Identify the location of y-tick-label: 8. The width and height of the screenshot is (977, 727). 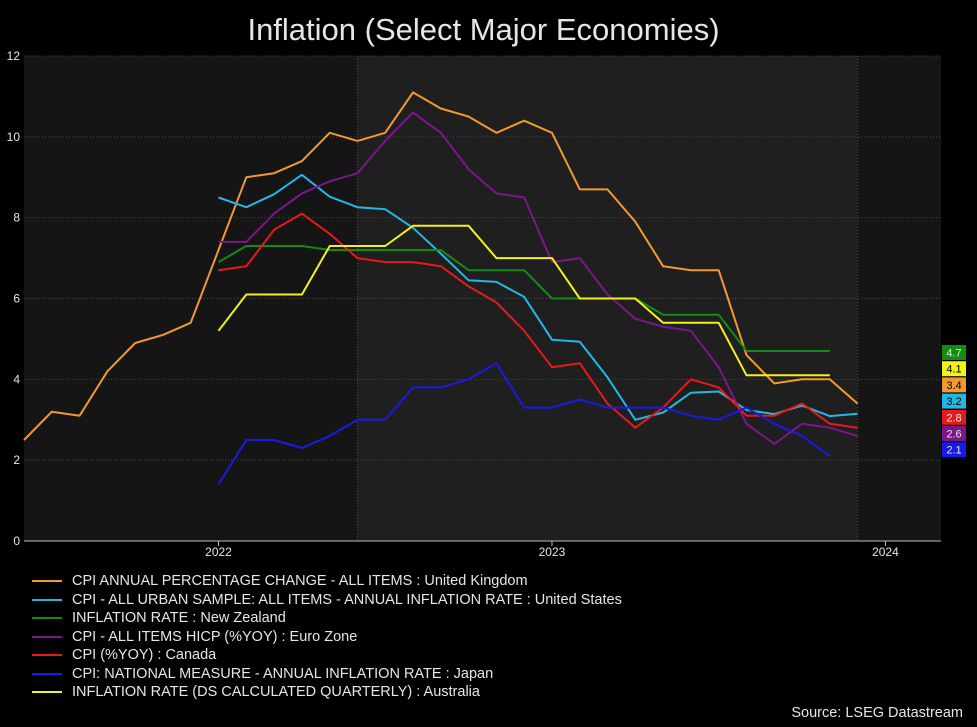
(16, 218).